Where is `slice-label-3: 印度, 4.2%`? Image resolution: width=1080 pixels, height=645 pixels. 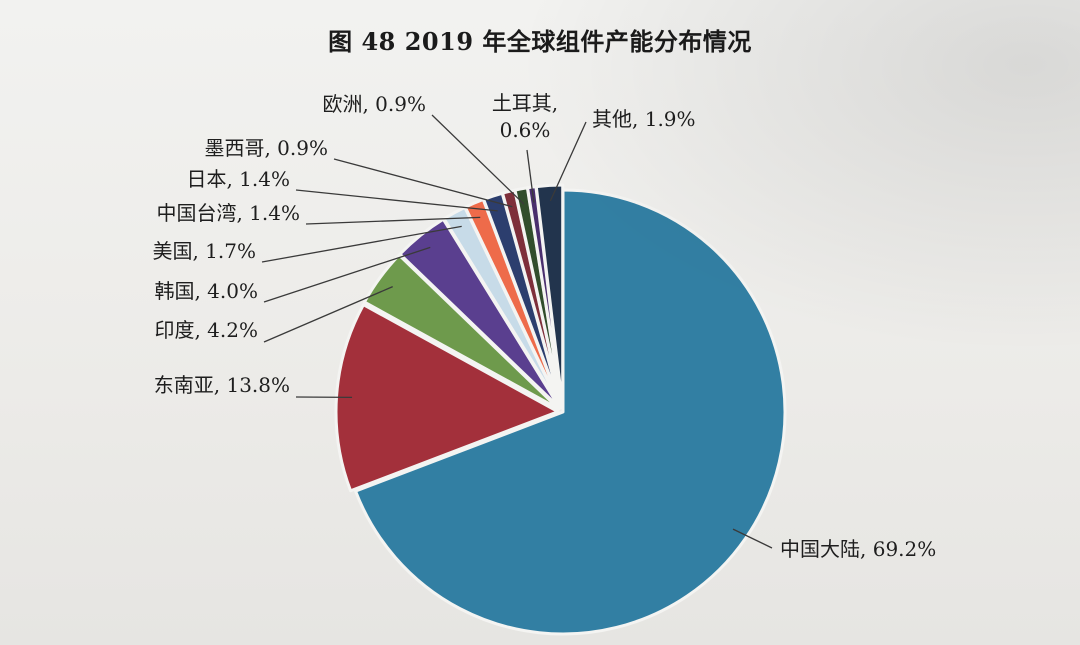 slice-label-3: 印度, 4.2% is located at coordinates (206, 330).